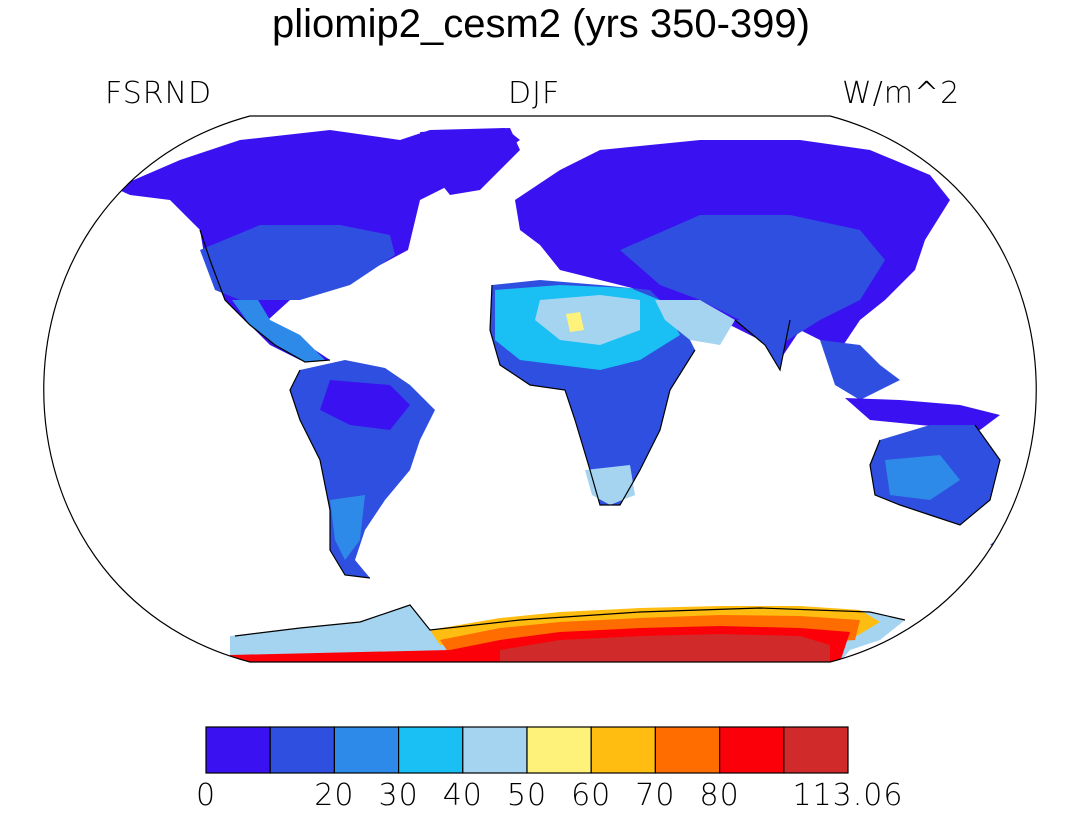 Image resolution: width=1082 pixels, height=813 pixels. What do you see at coordinates (901, 93) in the screenshot?
I see `units-label: W/m^2` at bounding box center [901, 93].